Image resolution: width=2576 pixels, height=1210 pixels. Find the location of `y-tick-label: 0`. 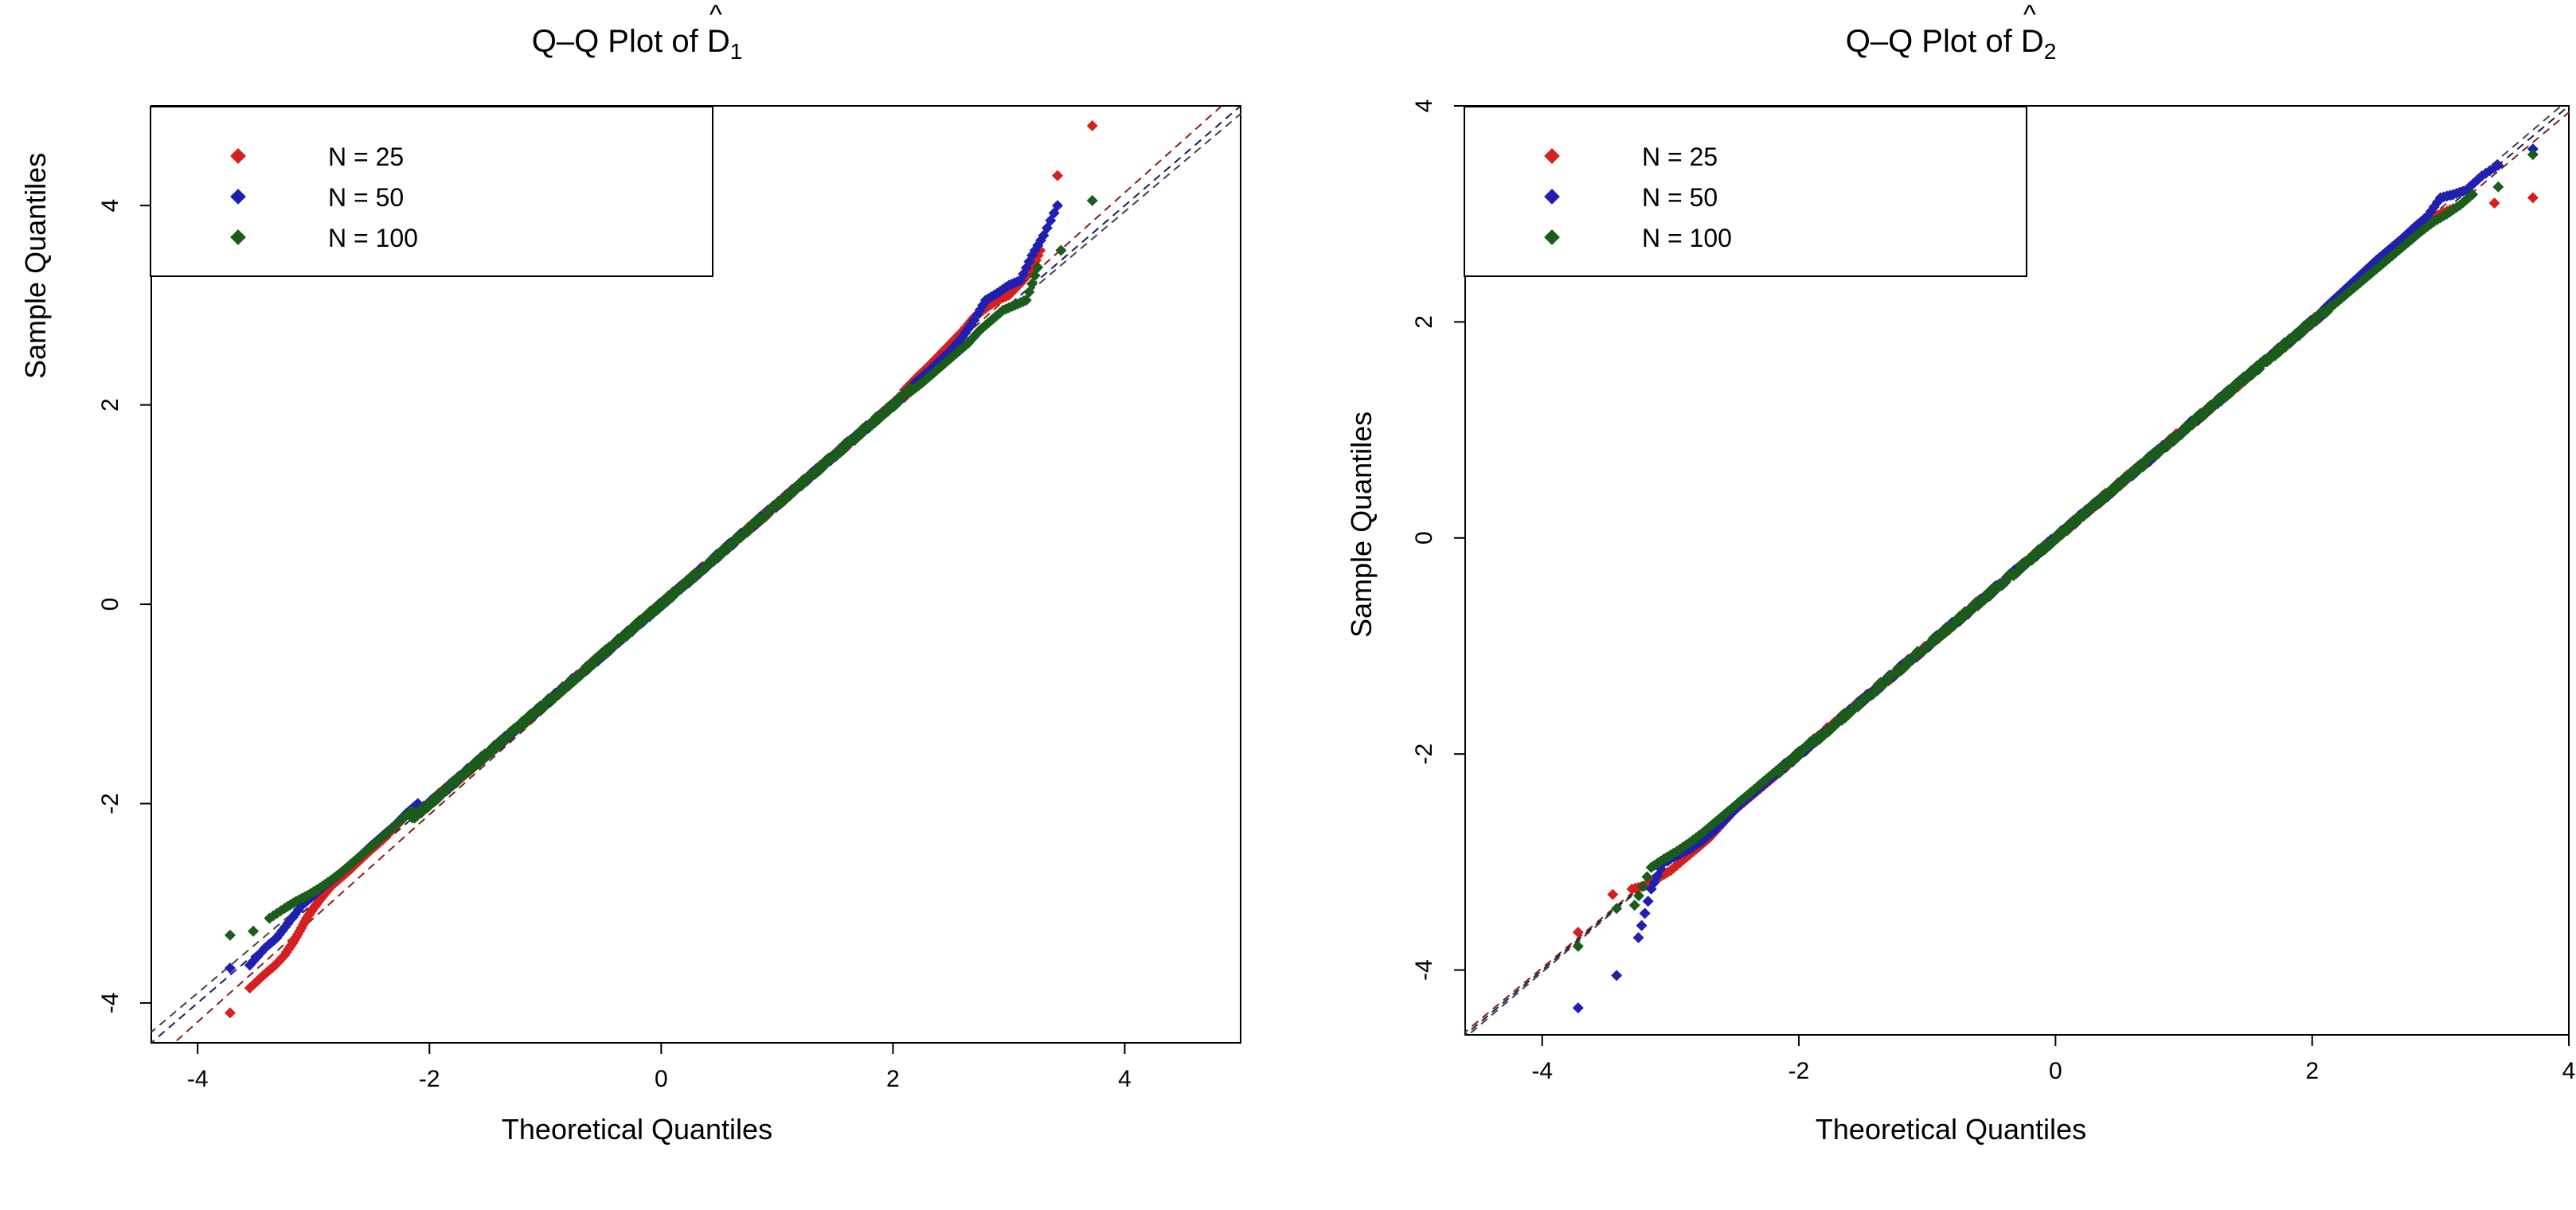

y-tick-label: 0 is located at coordinates (1424, 537).